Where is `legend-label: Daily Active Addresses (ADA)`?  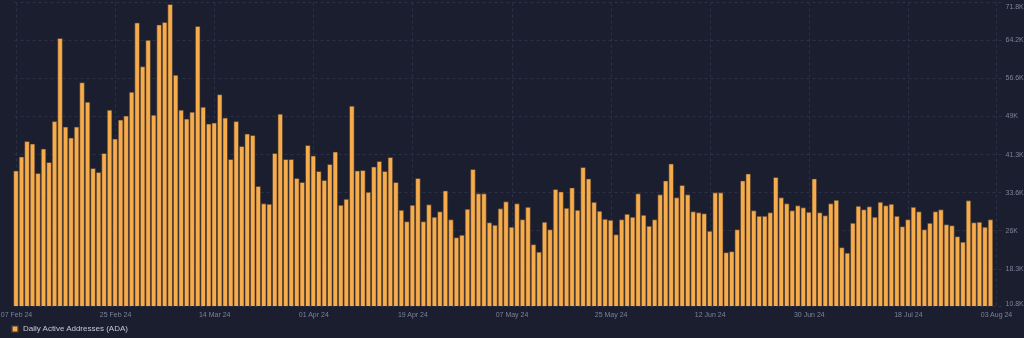 legend-label: Daily Active Addresses (ADA) is located at coordinates (76, 328).